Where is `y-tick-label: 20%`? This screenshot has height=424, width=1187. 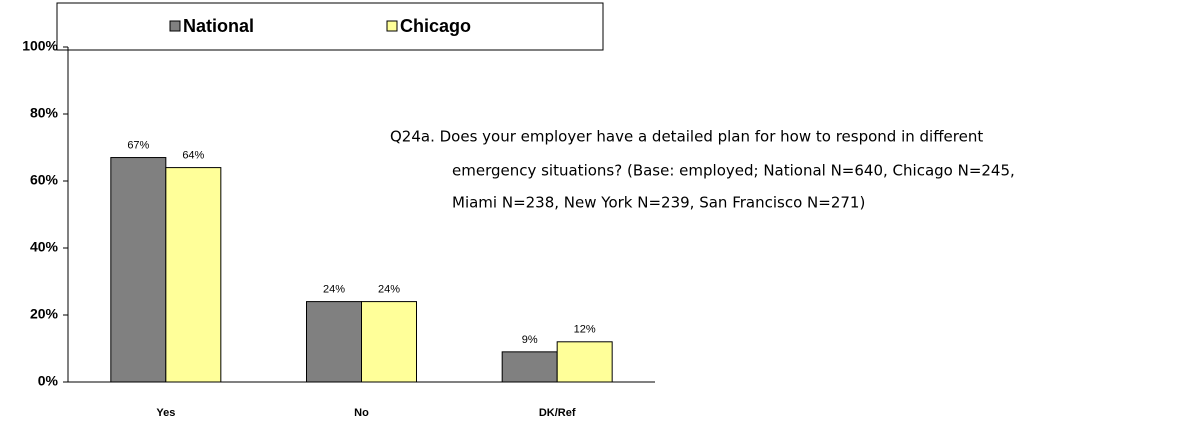
y-tick-label: 20% is located at coordinates (44, 314).